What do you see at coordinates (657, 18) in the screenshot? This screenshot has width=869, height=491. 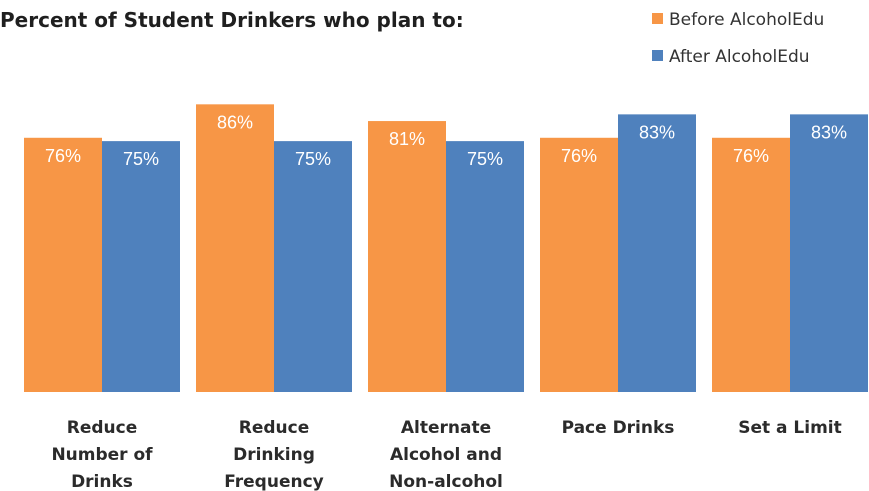 I see `legend-swatch-before` at bounding box center [657, 18].